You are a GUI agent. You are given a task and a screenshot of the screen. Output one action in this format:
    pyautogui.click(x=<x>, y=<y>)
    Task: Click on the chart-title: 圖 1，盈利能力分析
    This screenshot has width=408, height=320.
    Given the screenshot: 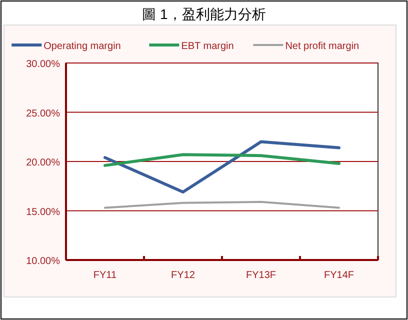 What is the action you would take?
    pyautogui.click(x=204, y=14)
    